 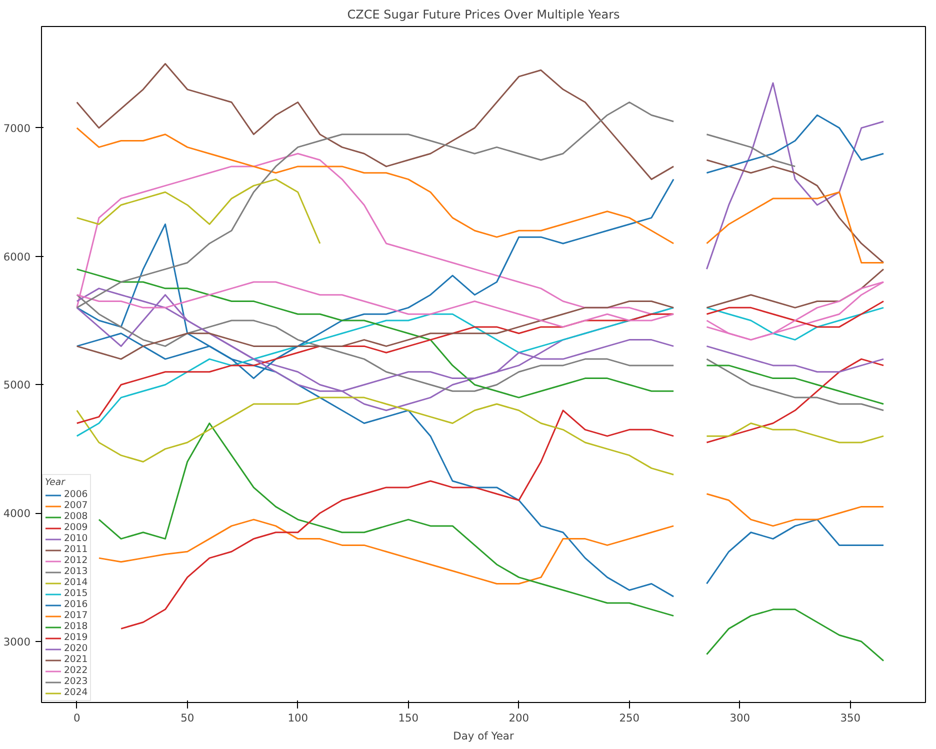 I want to click on x-tick-label: 350, so click(x=850, y=718).